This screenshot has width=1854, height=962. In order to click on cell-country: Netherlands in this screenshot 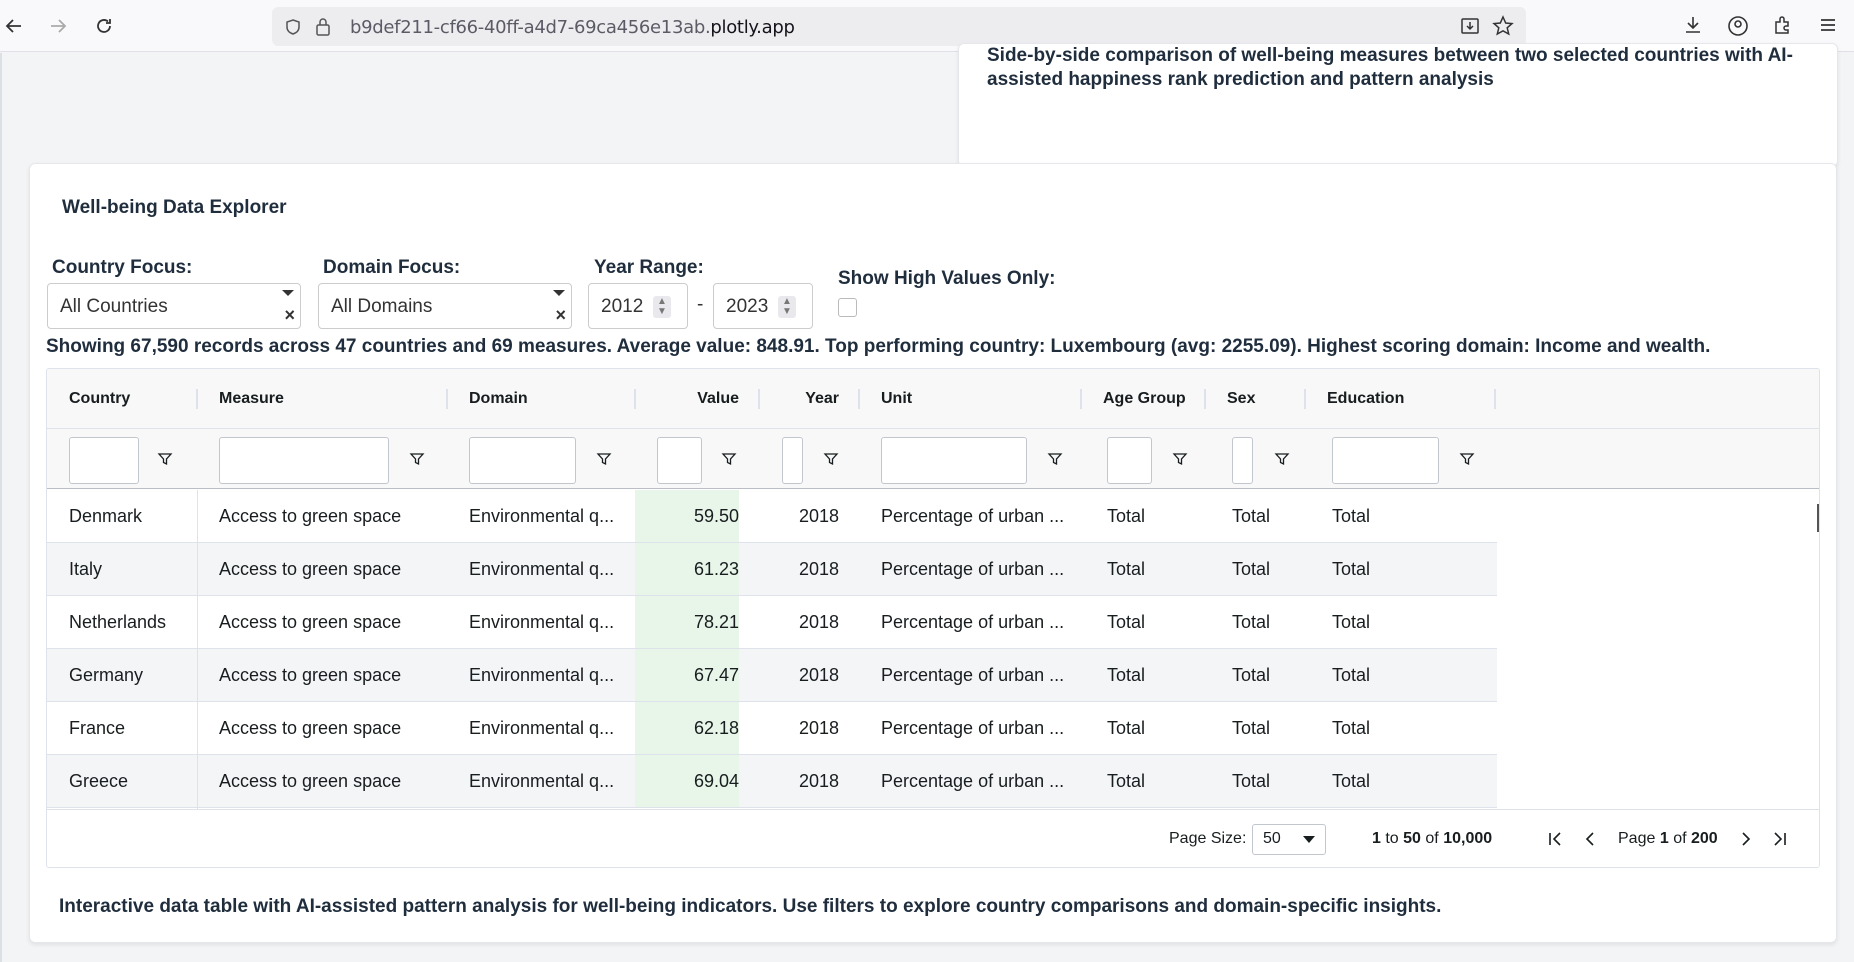, I will do `click(118, 622)`.